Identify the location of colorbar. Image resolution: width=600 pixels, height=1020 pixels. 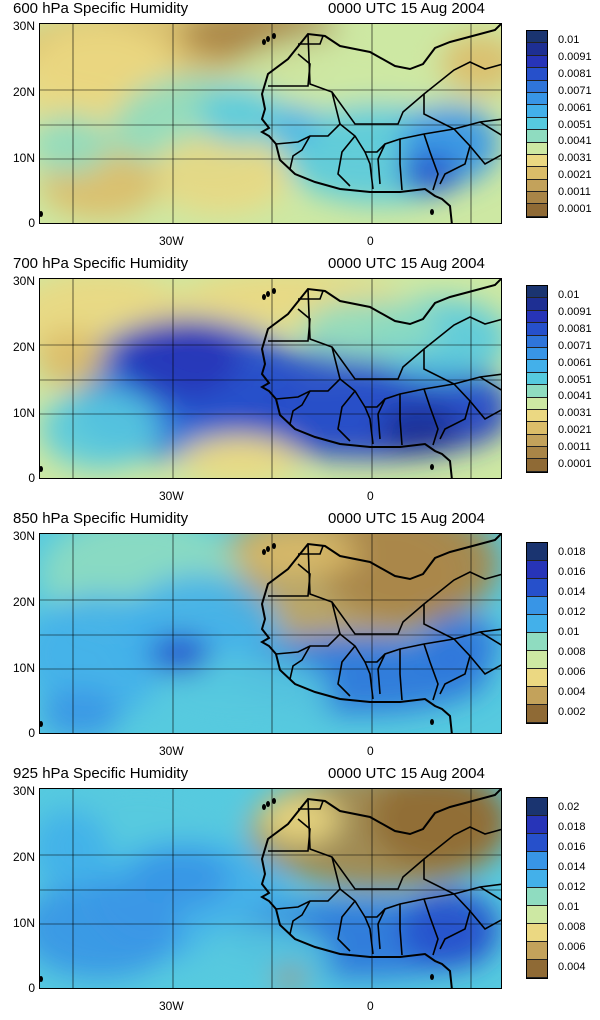
(537, 888).